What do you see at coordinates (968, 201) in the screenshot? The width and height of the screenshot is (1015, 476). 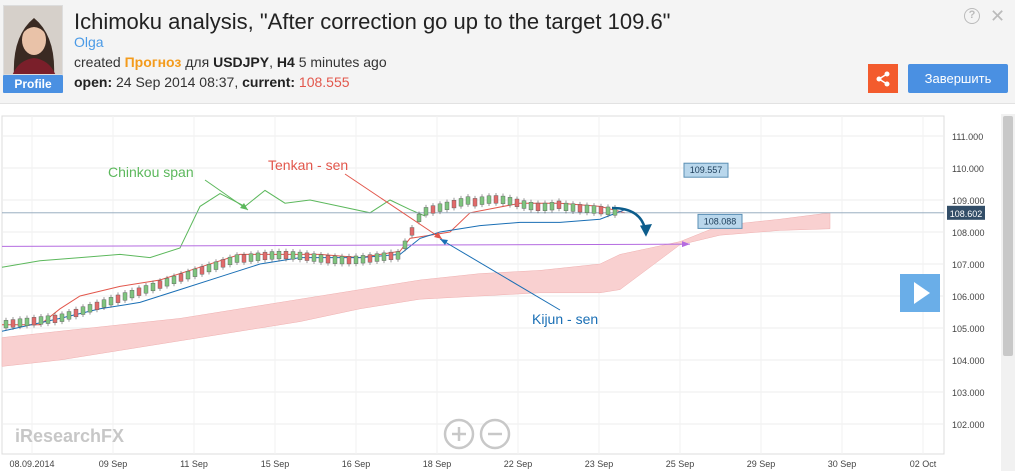 I see `y-tick-label: 109.000` at bounding box center [968, 201].